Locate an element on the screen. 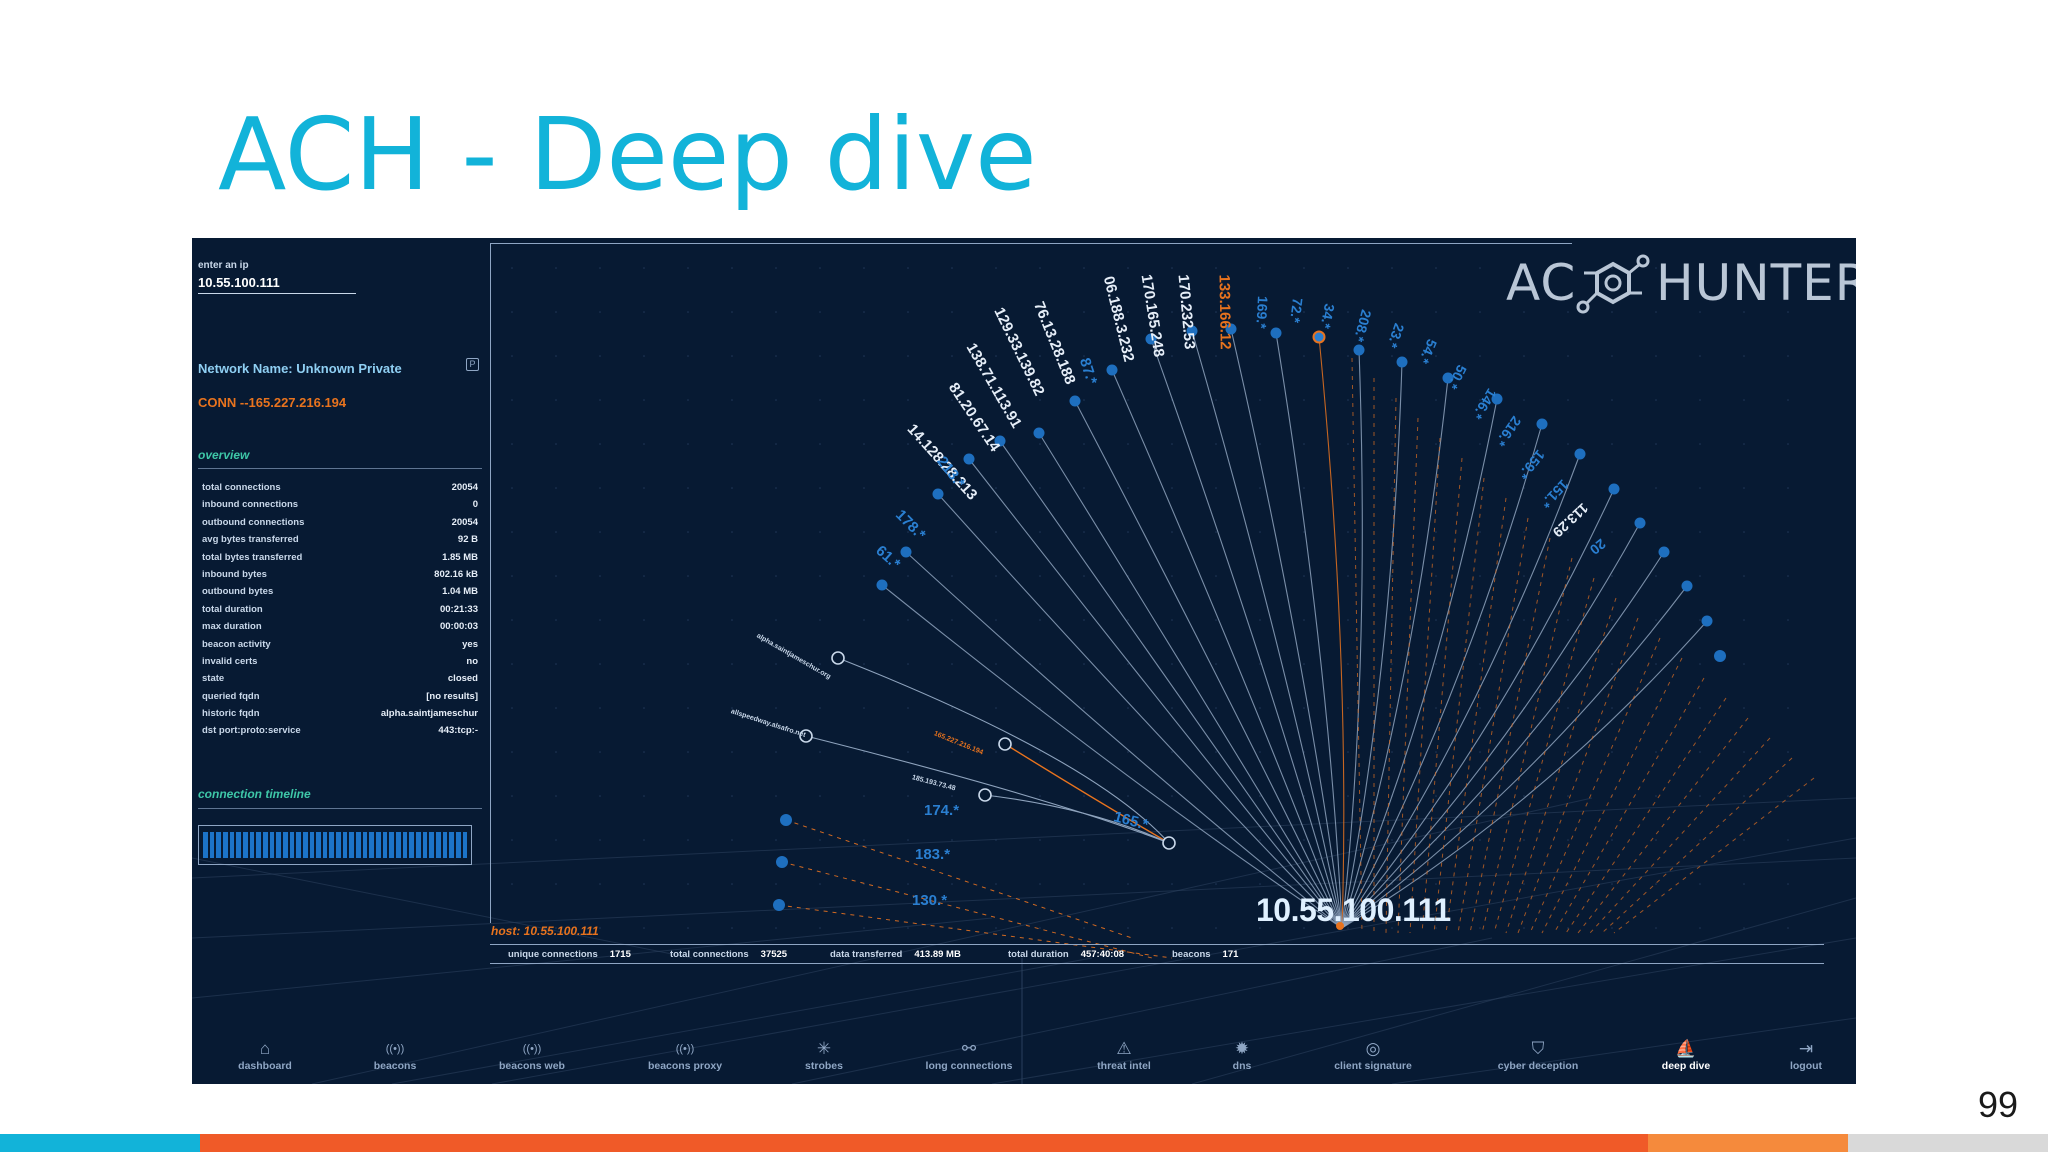 This screenshot has height=1152, width=2048. nav-dashboard: ⌂ dashboard is located at coordinates (265, 1055).